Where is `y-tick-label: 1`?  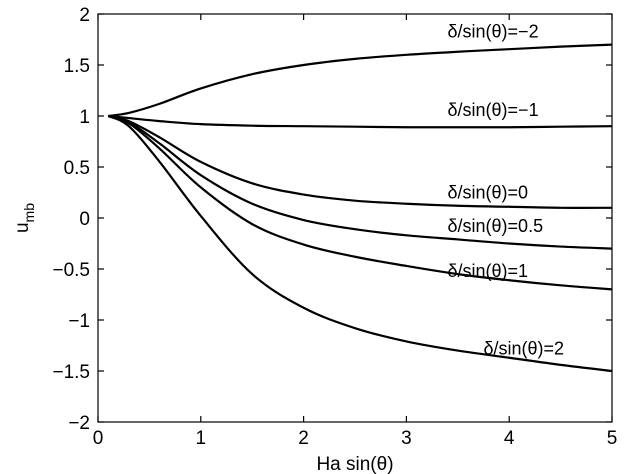 y-tick-label: 1 is located at coordinates (84, 117).